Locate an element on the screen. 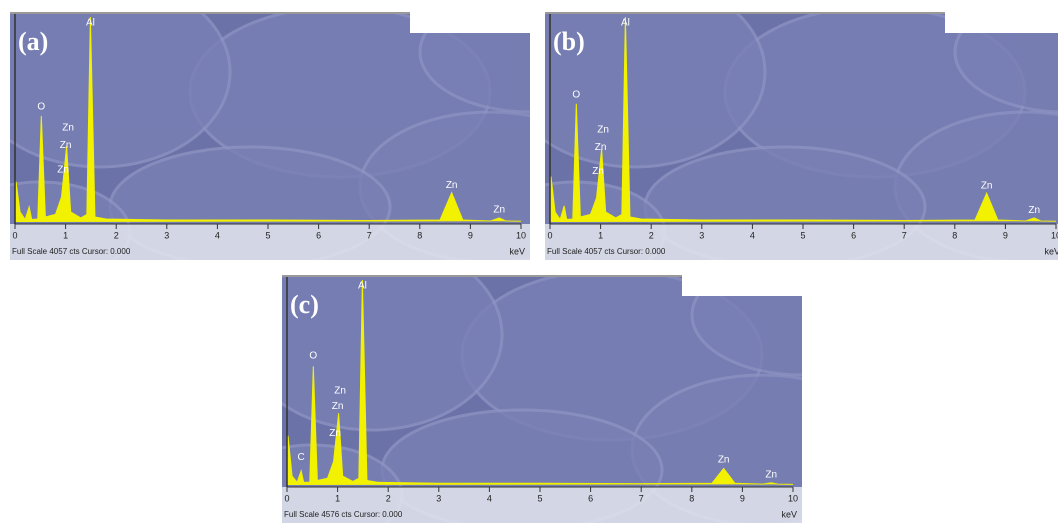 The width and height of the screenshot is (1058, 523). panel-label: (b) is located at coordinates (569, 41).